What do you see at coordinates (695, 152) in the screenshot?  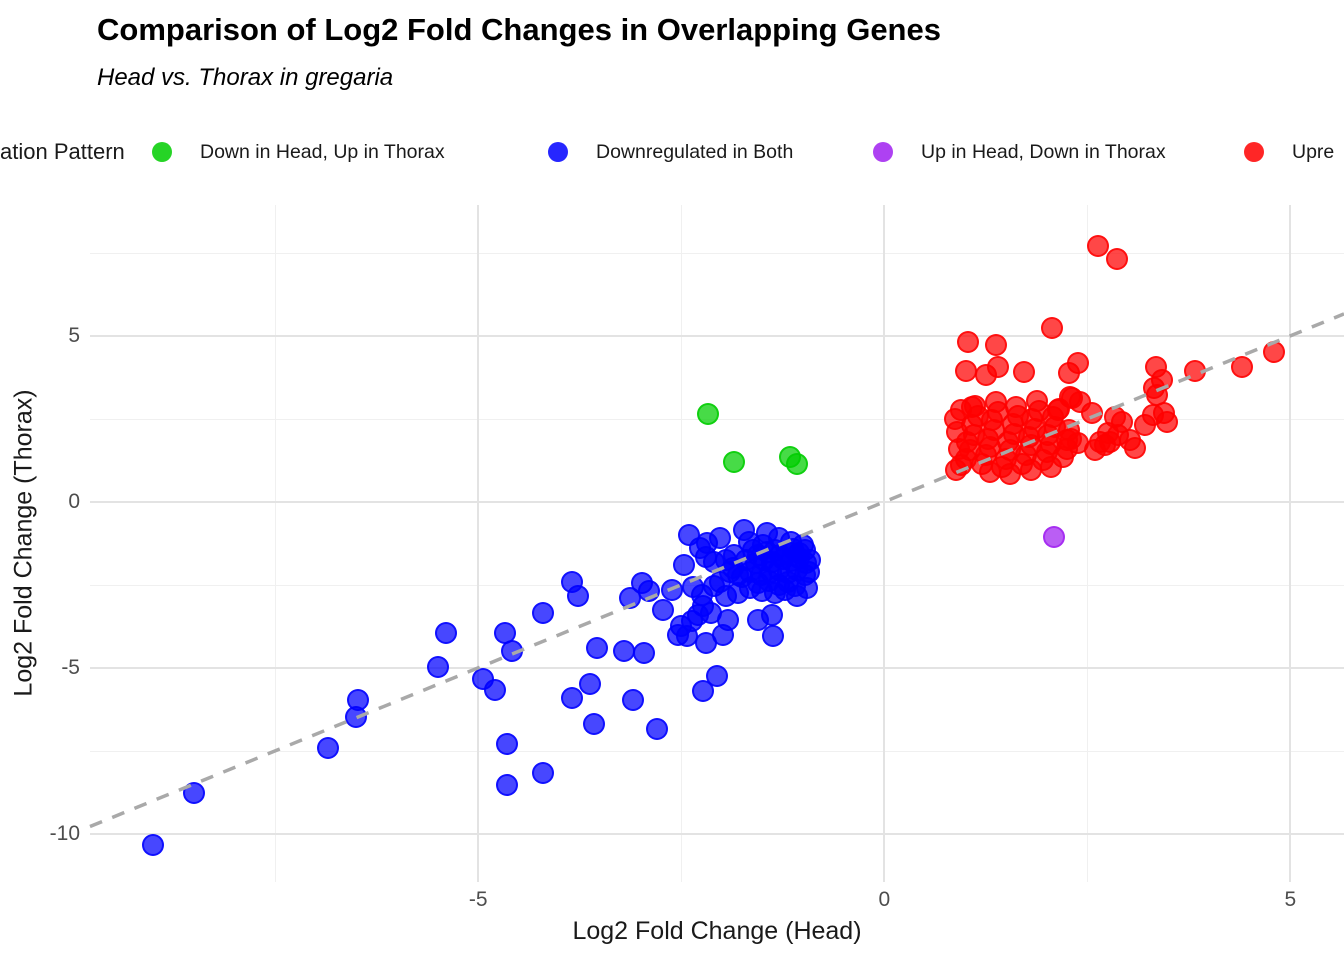 I see `legend-item-label: Downregulated in Both` at bounding box center [695, 152].